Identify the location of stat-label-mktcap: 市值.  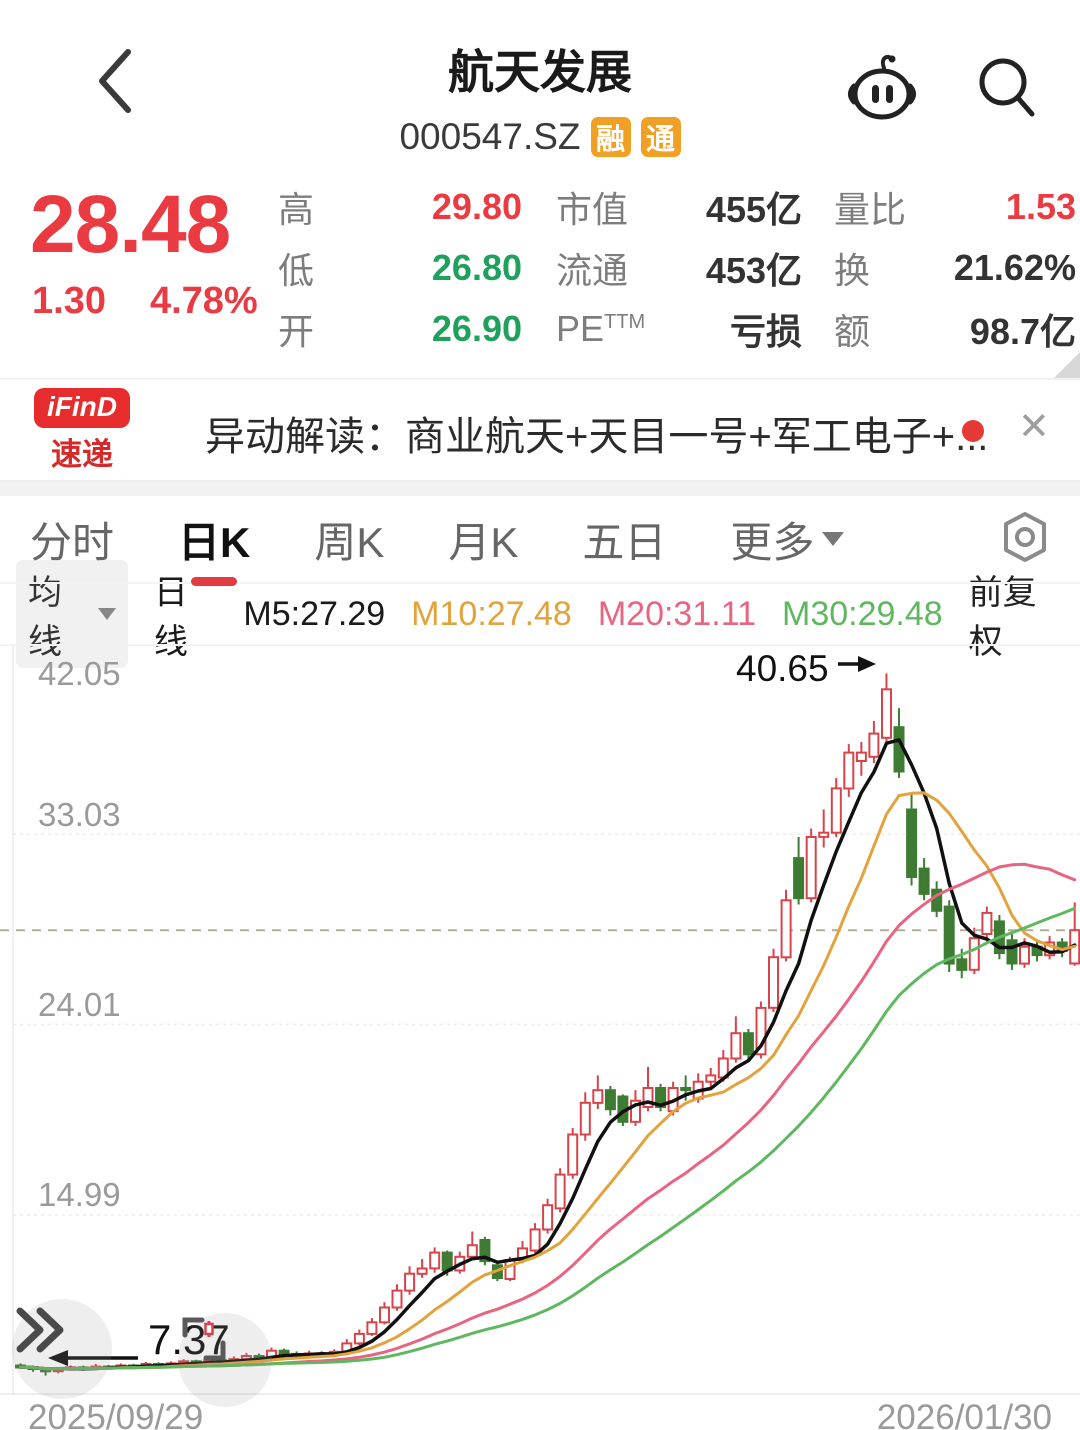
(592, 209).